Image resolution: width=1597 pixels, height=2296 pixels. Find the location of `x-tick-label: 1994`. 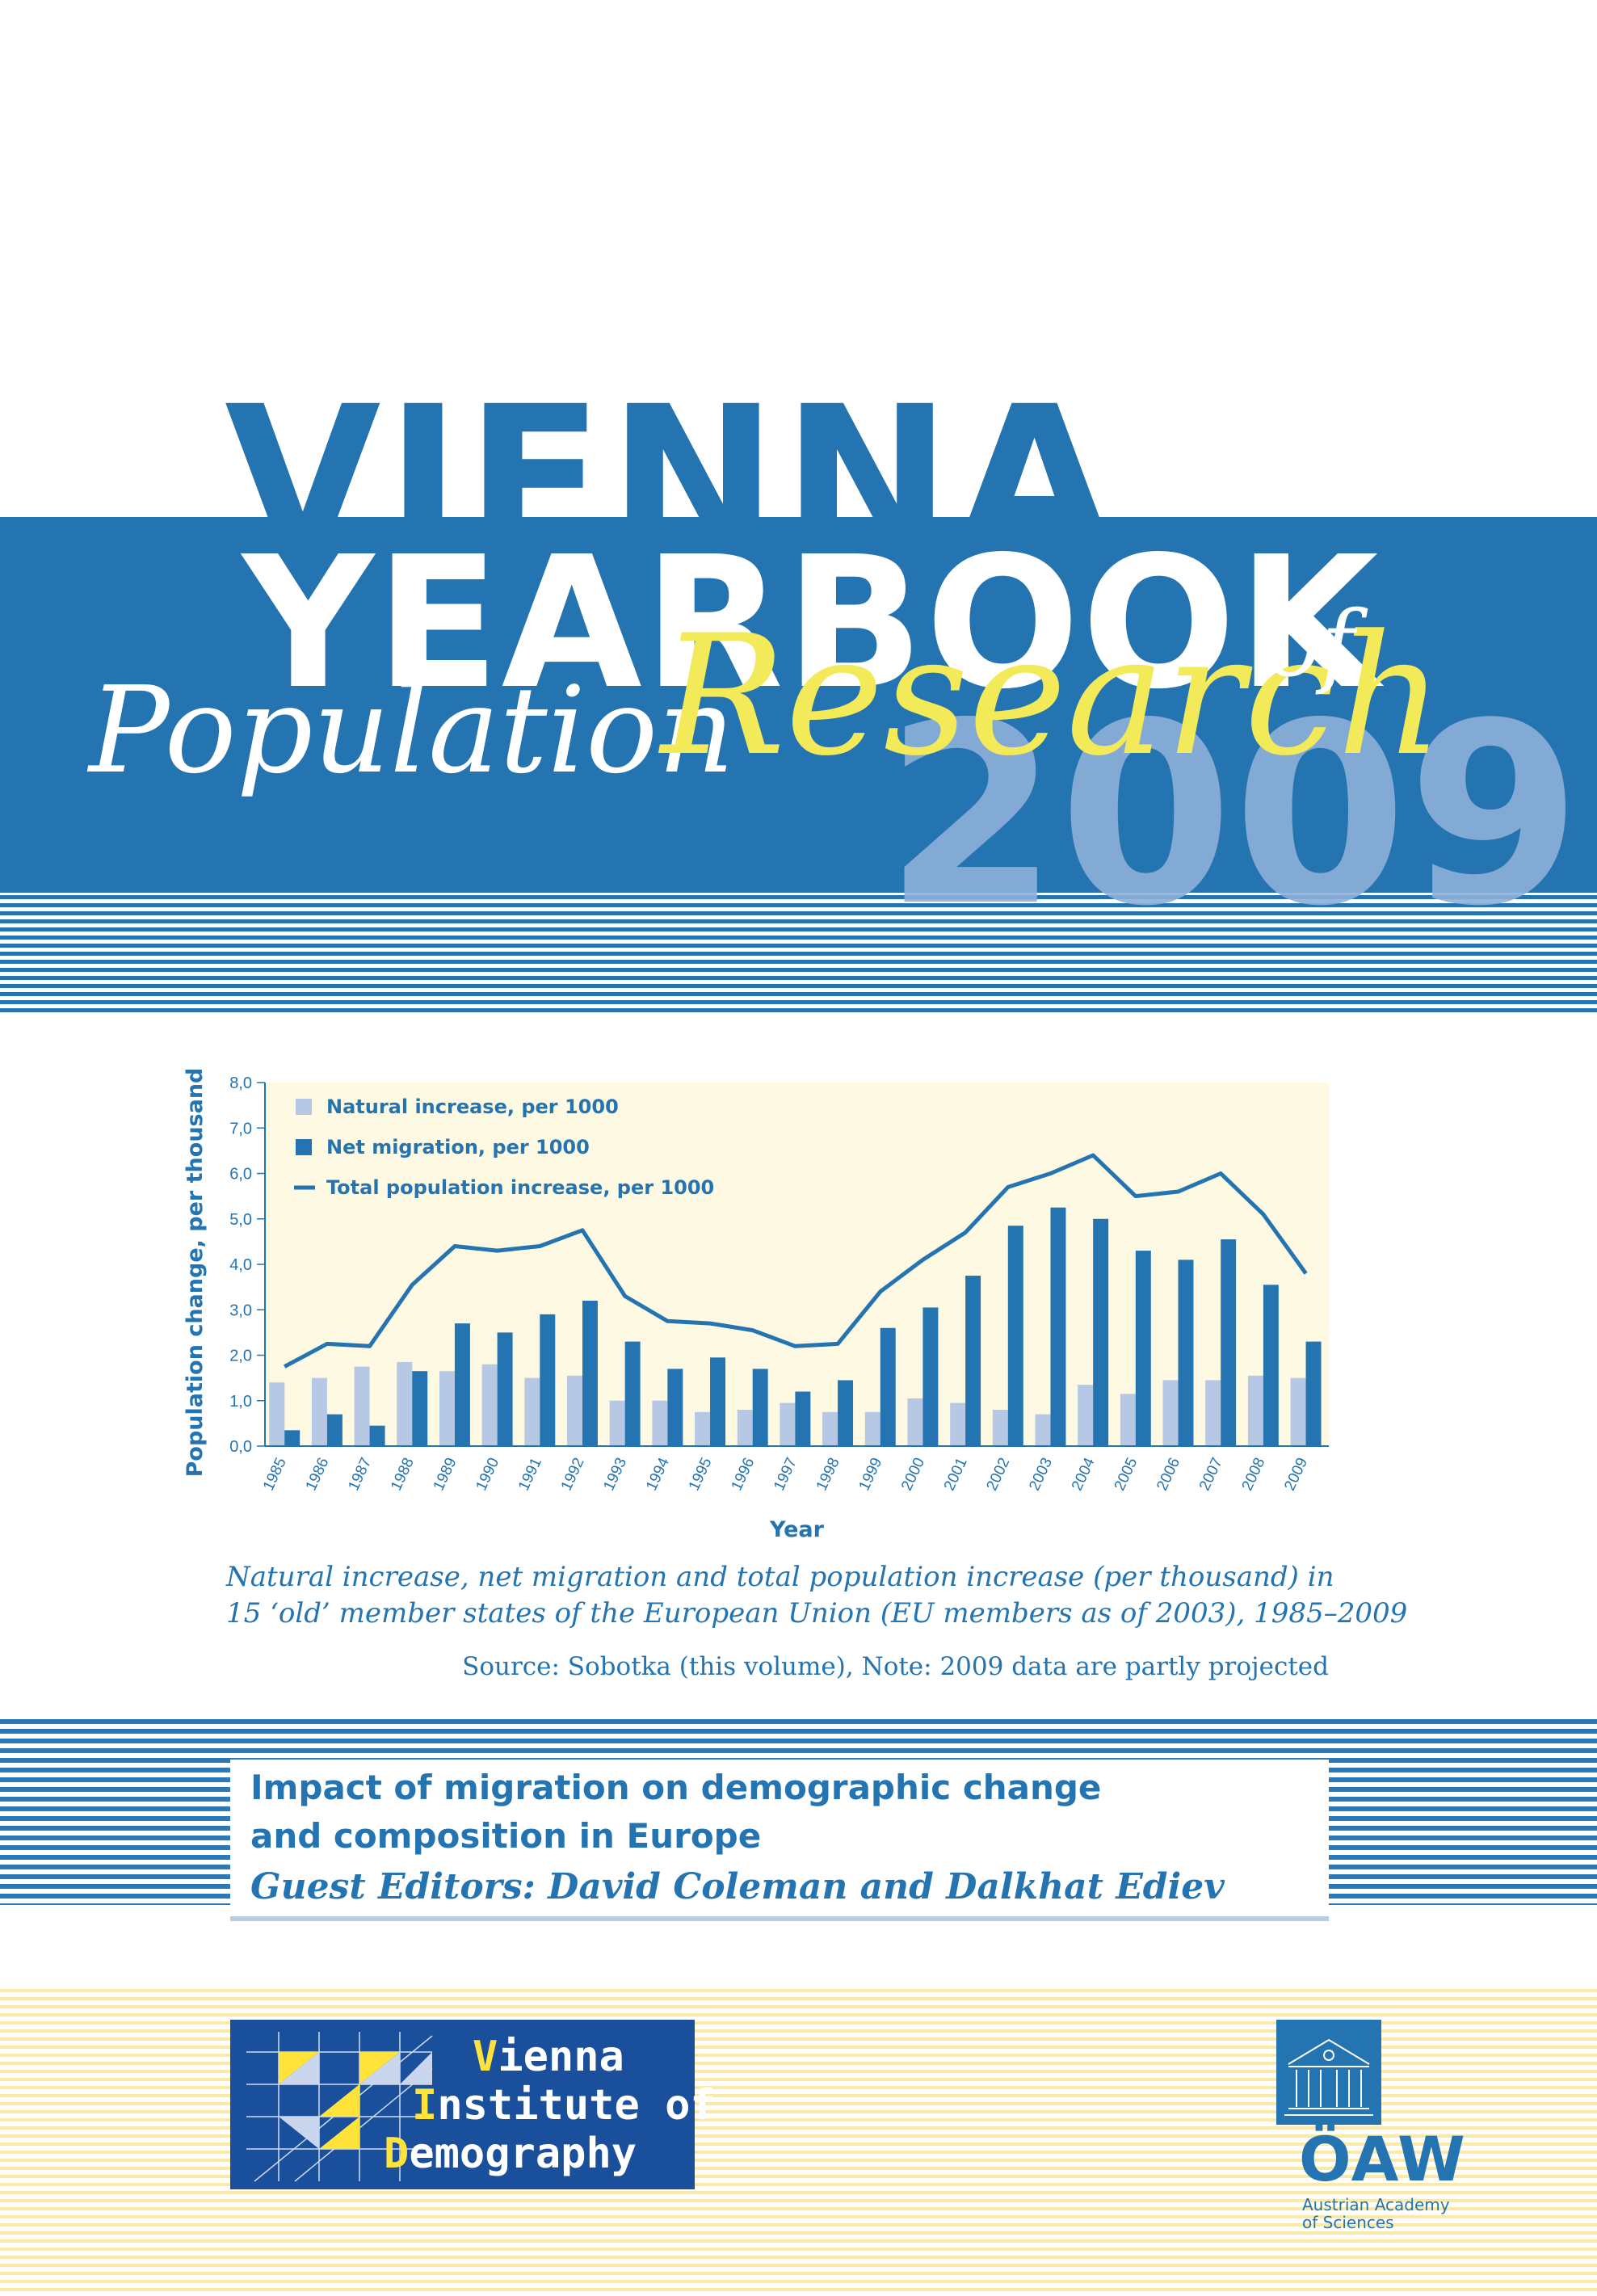

x-tick-label: 1994 is located at coordinates (658, 1474).